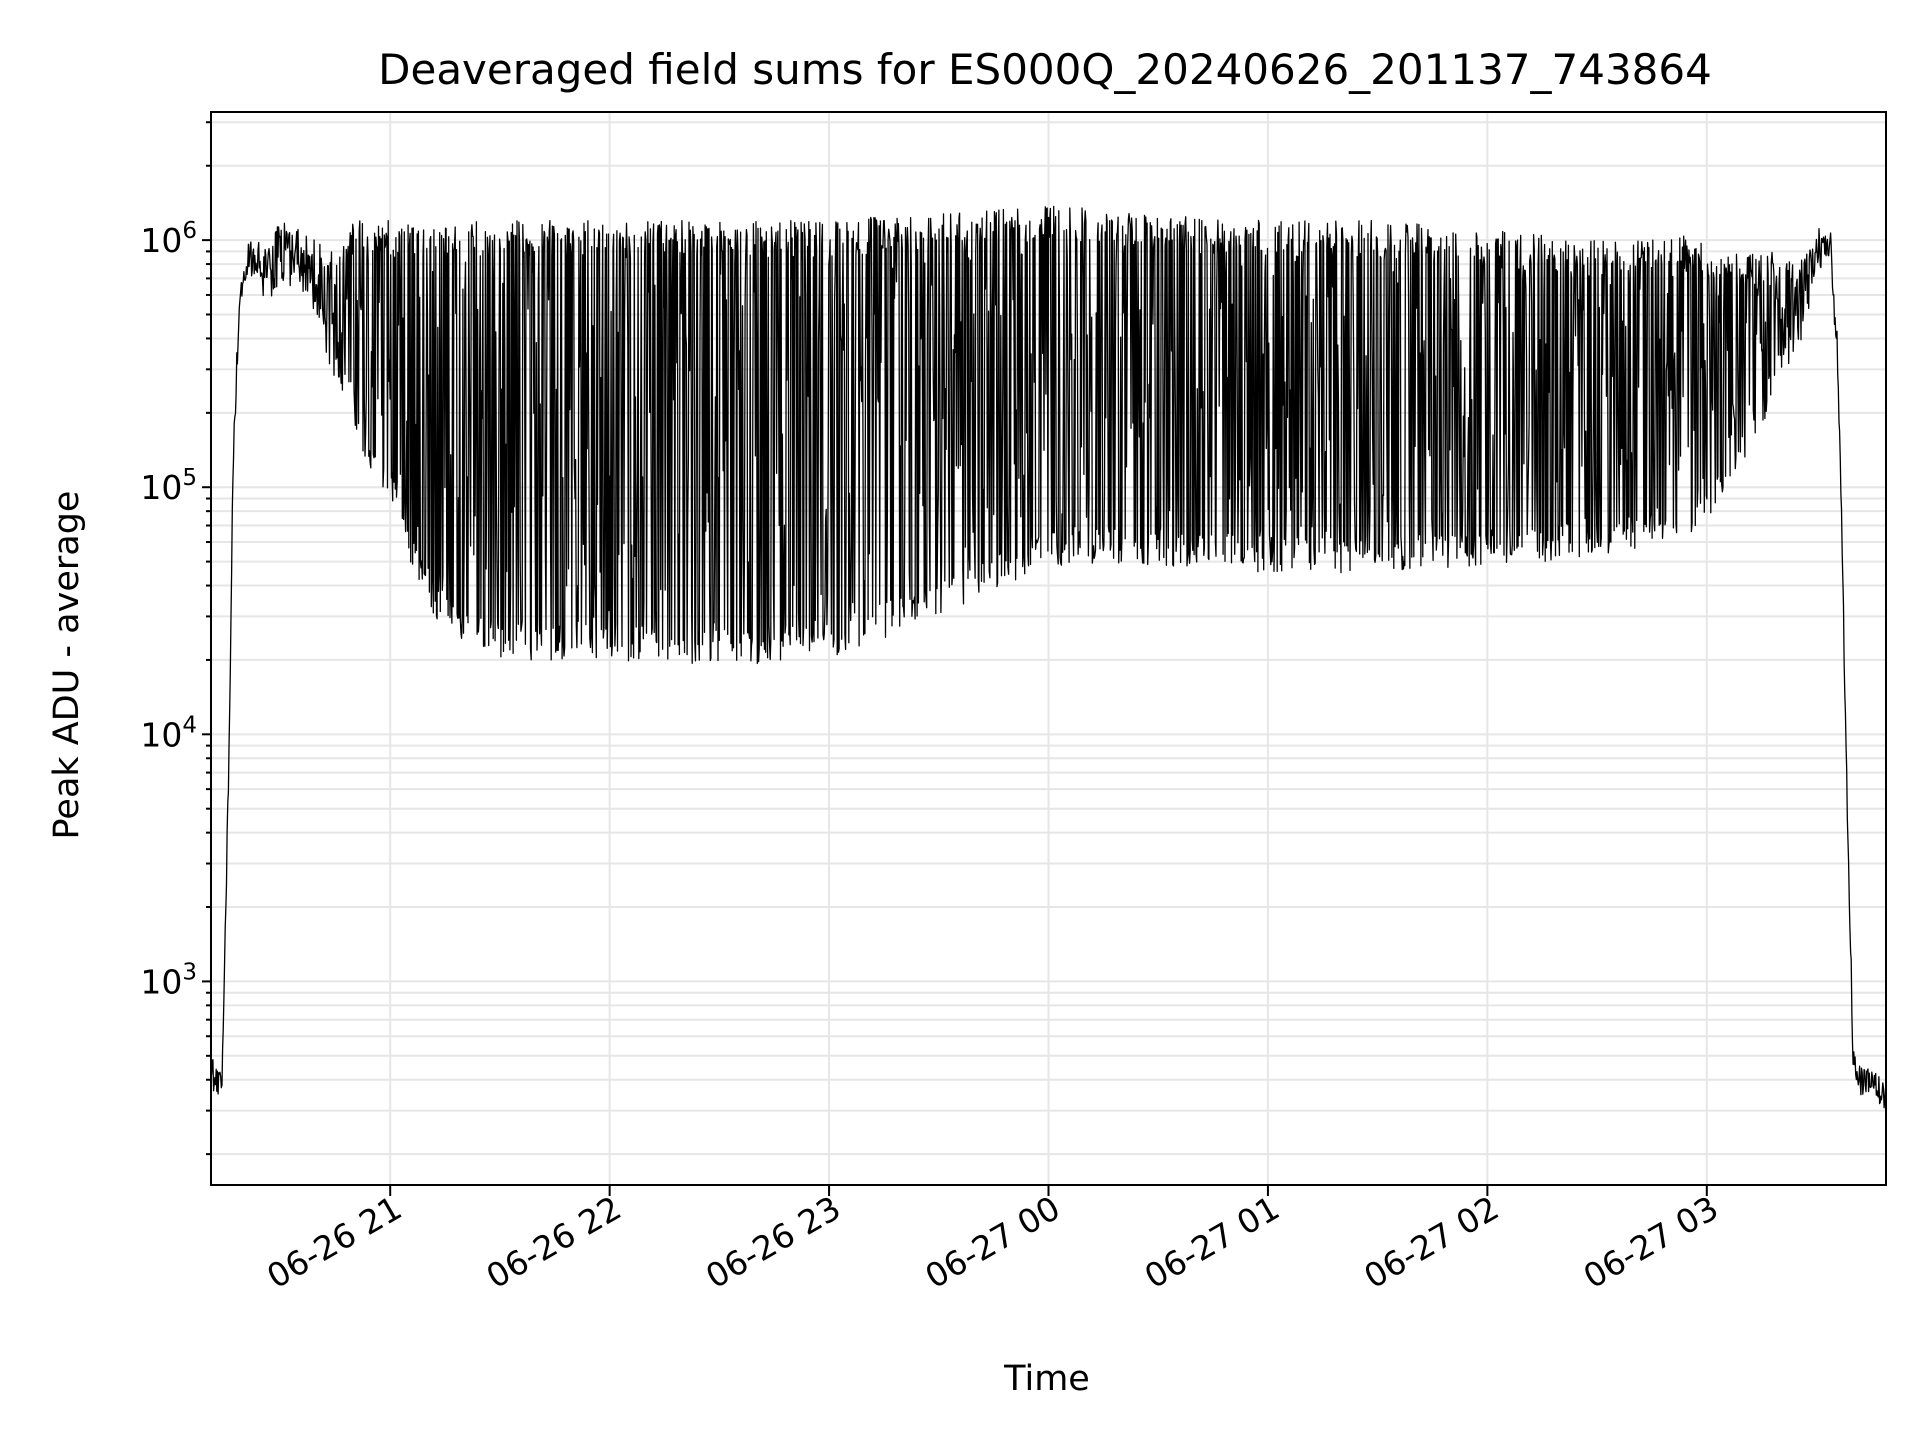  What do you see at coordinates (67, 665) in the screenshot?
I see `y-axis-label: Peak ADU - average` at bounding box center [67, 665].